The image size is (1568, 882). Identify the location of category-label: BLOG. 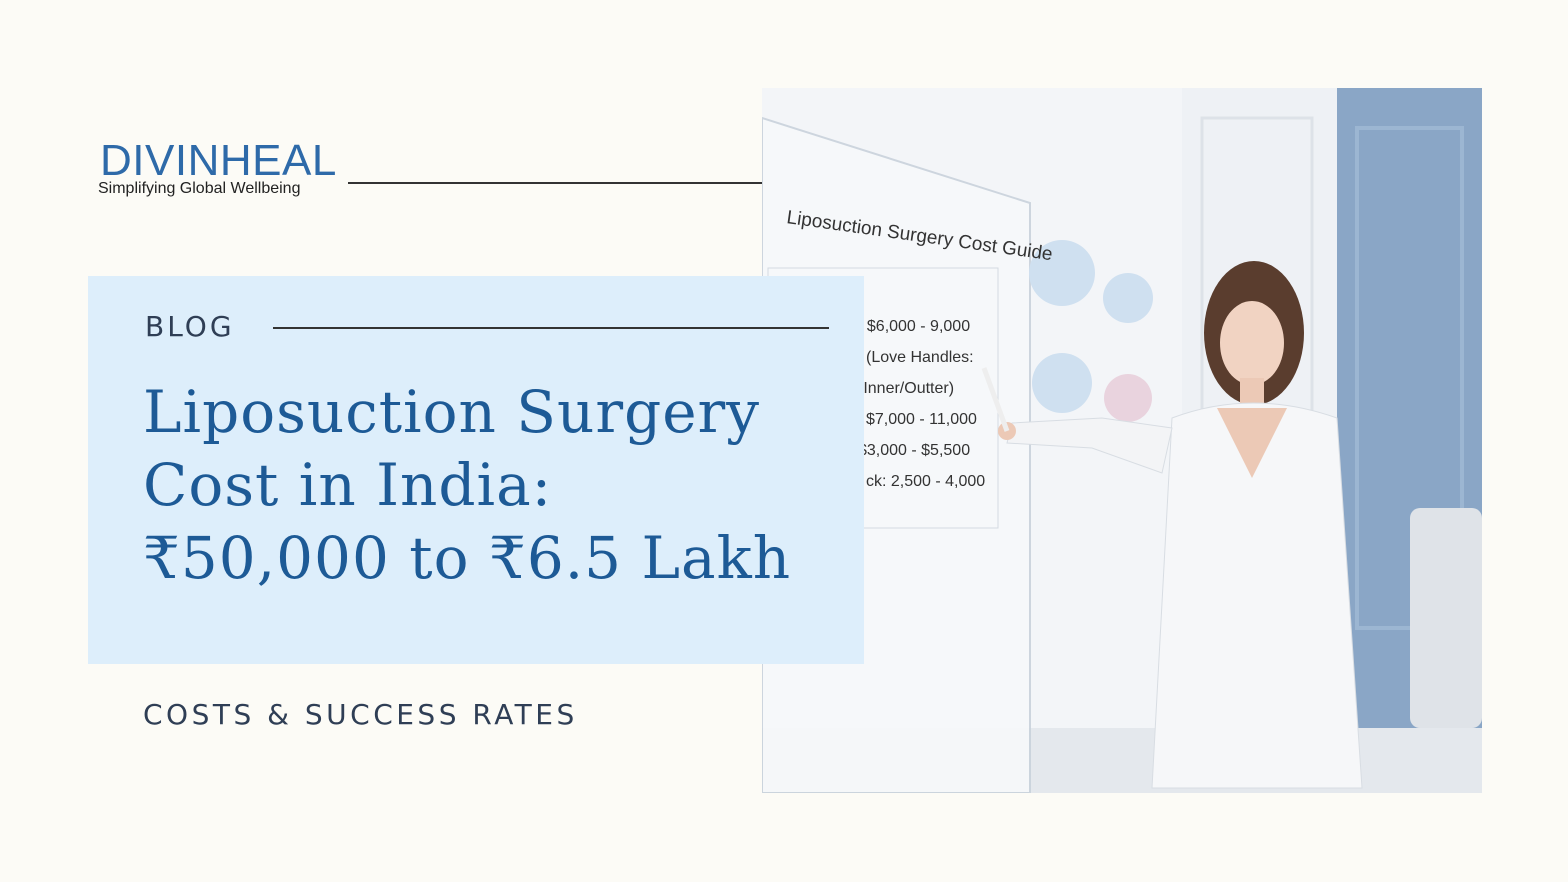
(190, 326).